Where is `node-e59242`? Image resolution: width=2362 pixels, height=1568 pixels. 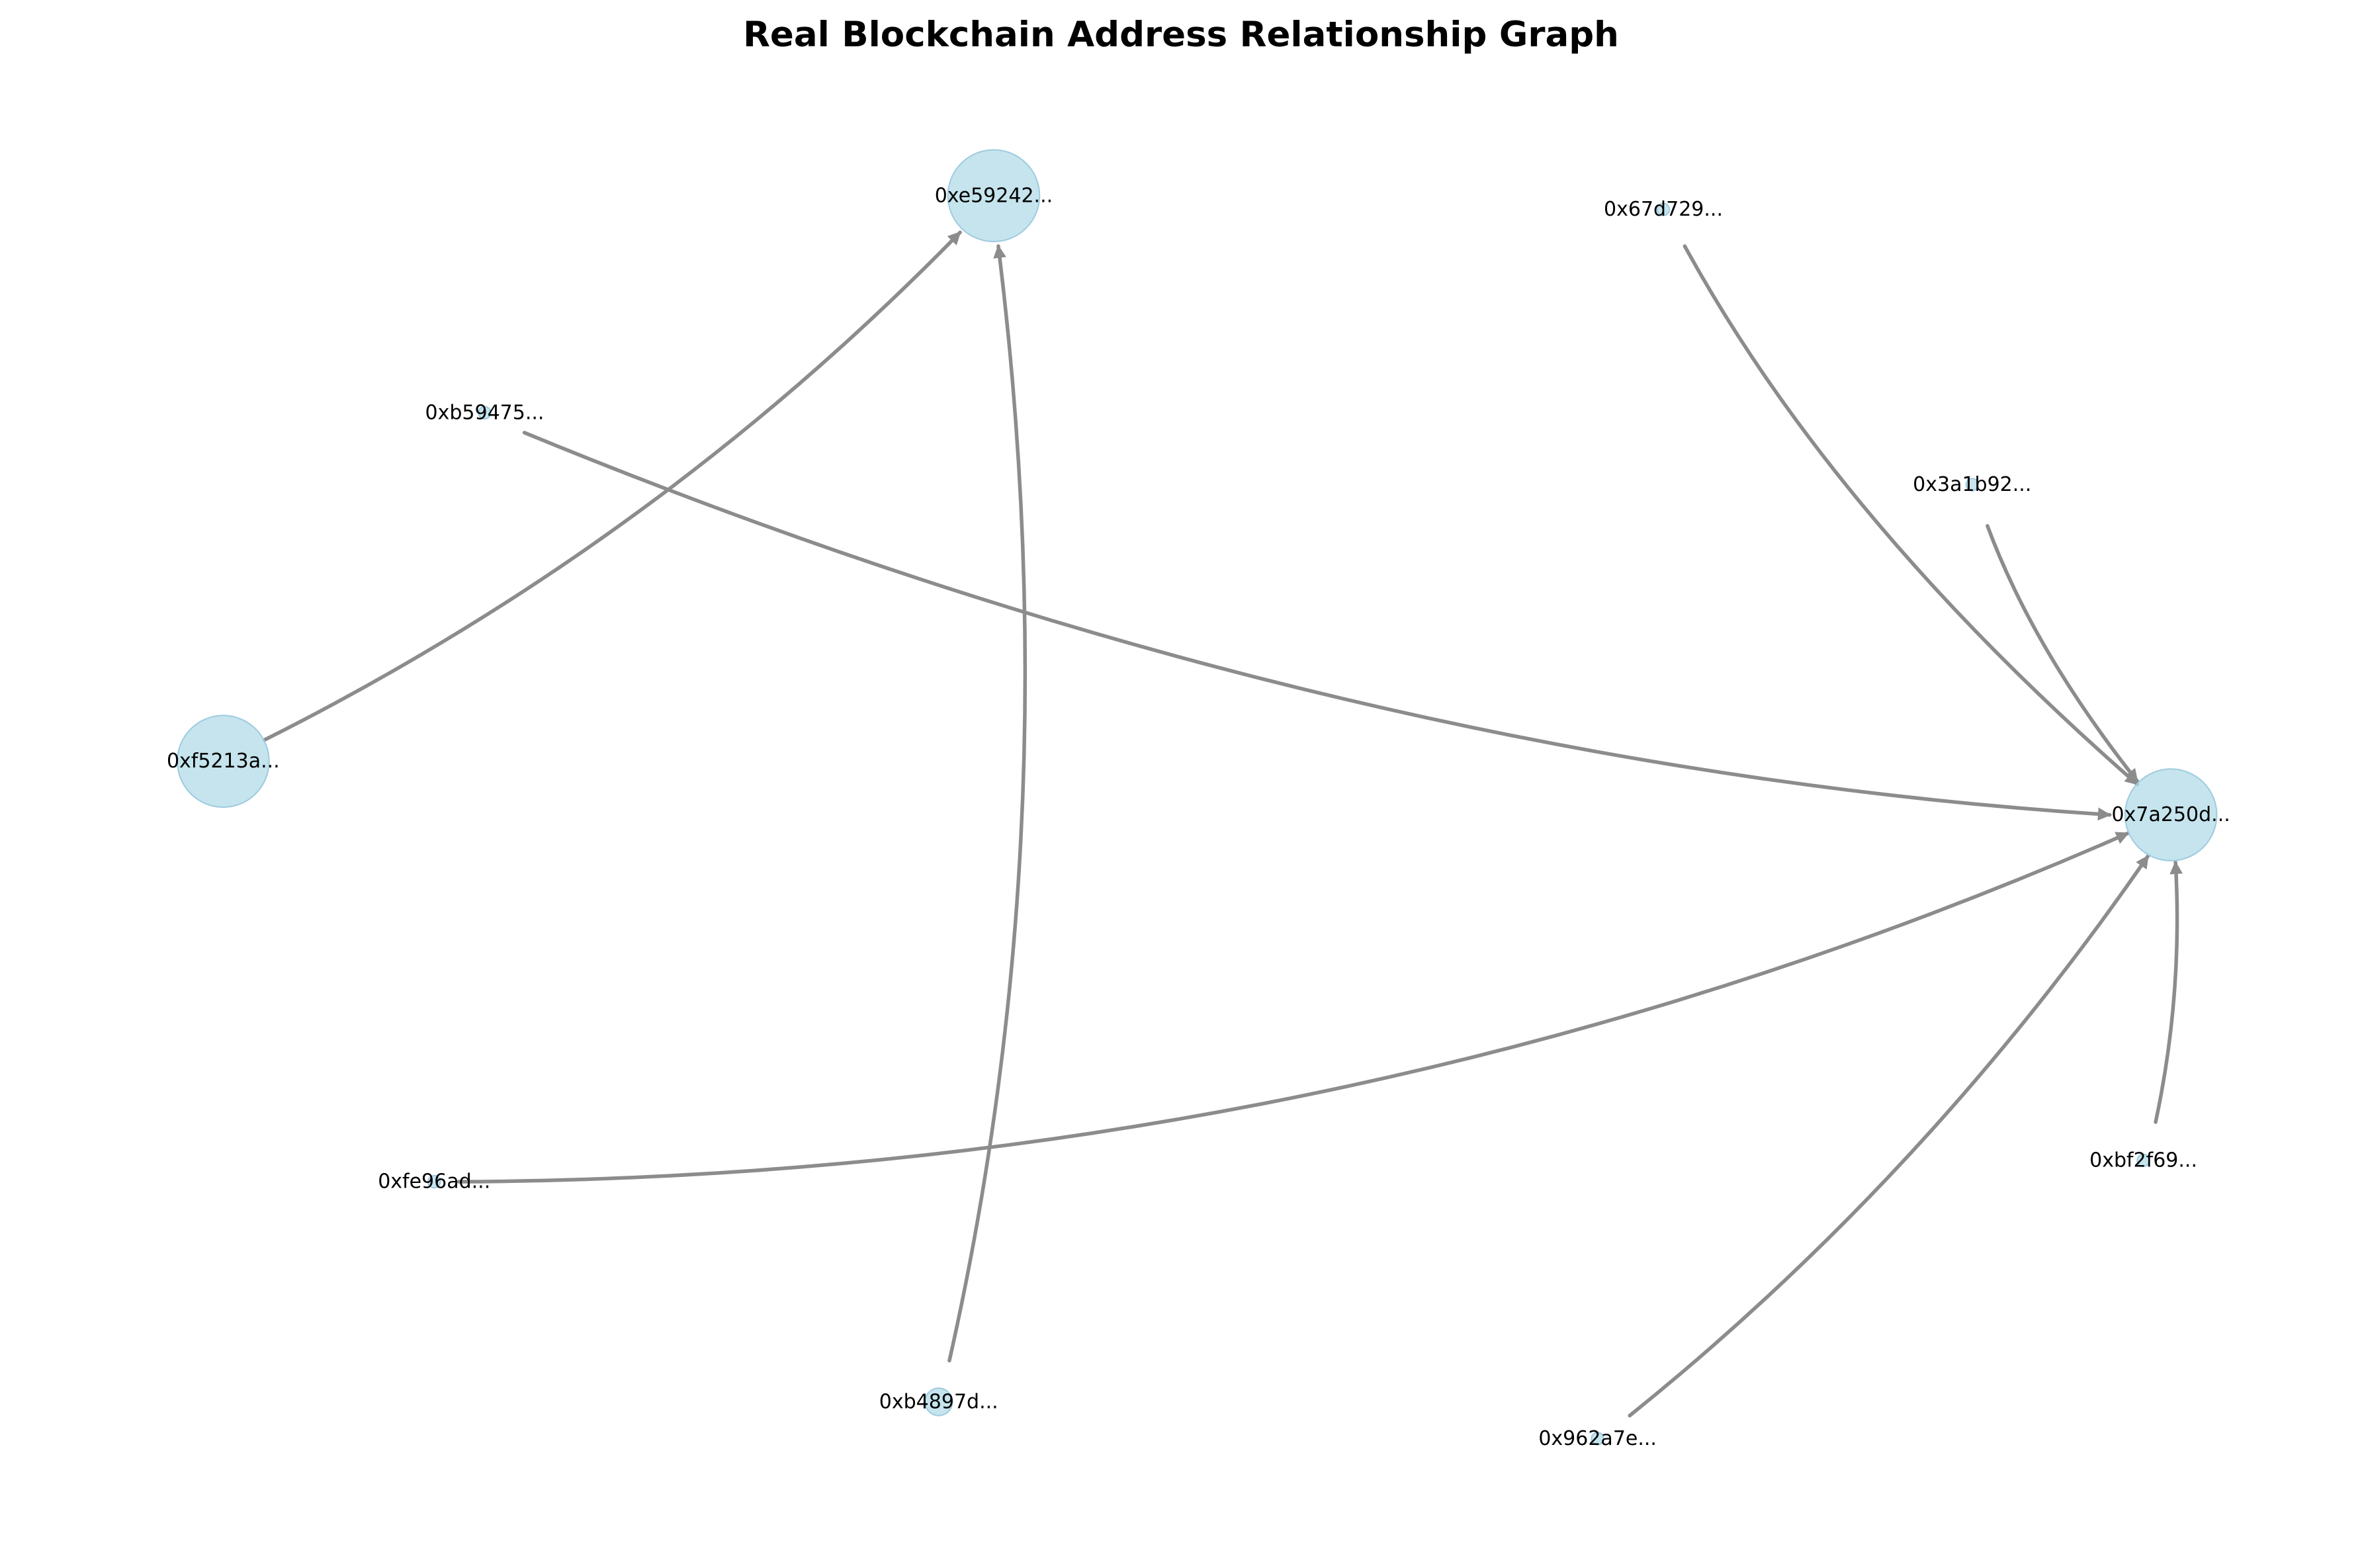
node-e59242 is located at coordinates (994, 196).